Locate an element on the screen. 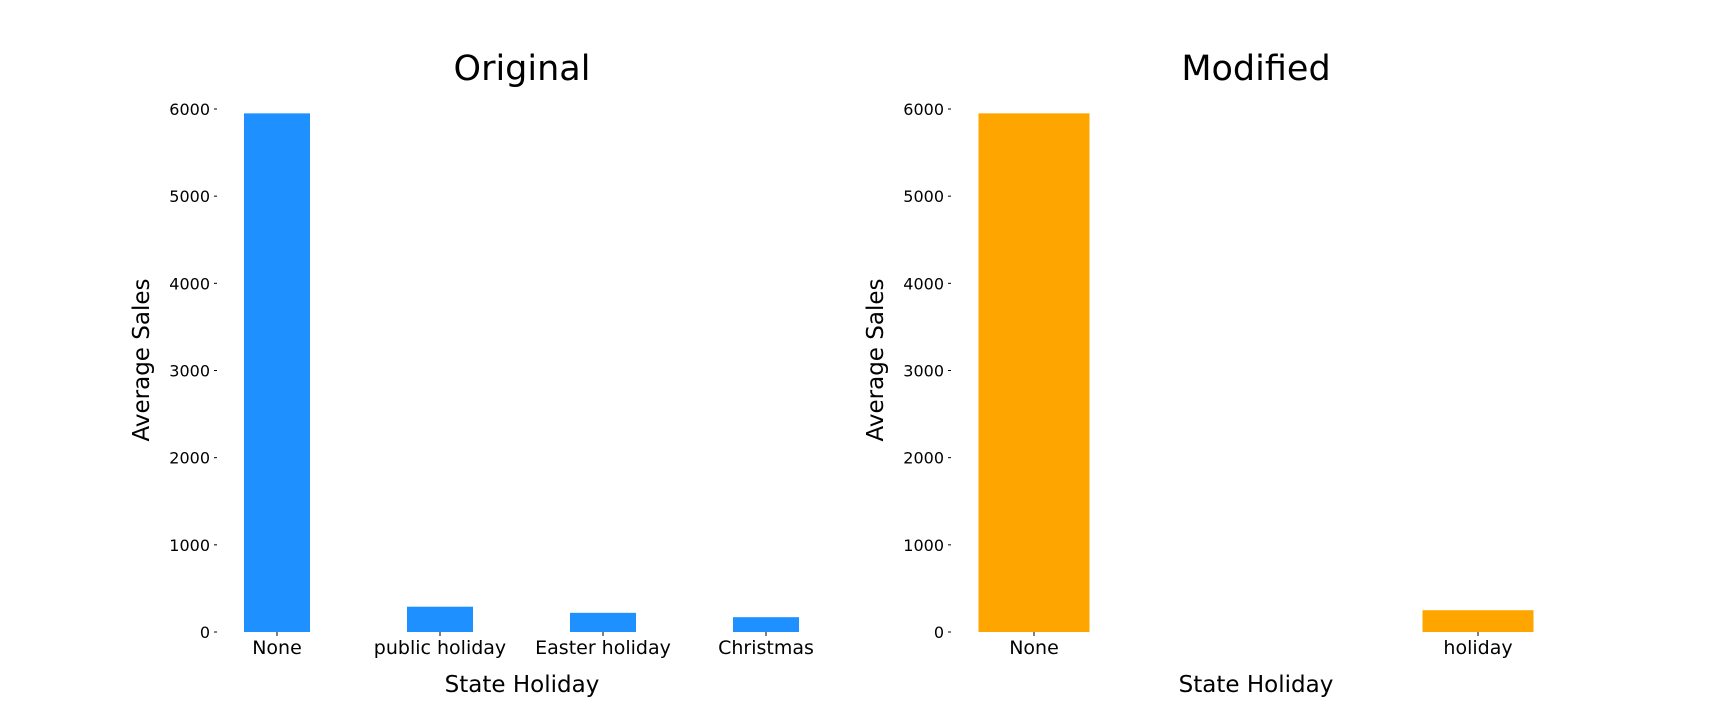 Image resolution: width=1728 pixels, height=724 pixels. bar-public-holiday is located at coordinates (440, 619).